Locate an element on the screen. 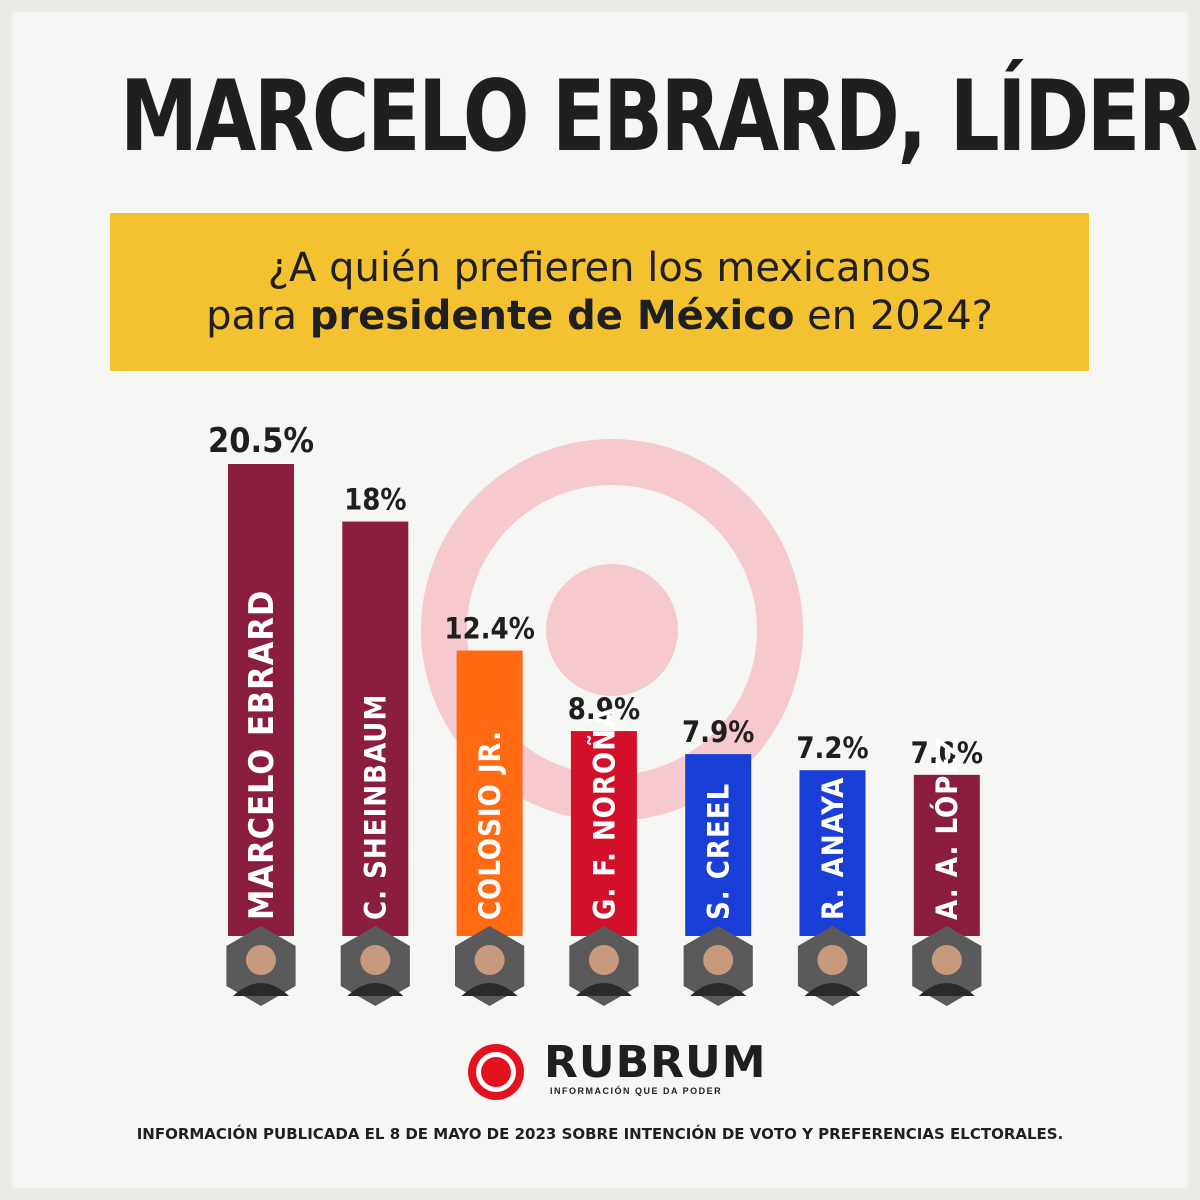 The height and width of the screenshot is (1200, 1200). bar-name-label: G. F. NOROÑA is located at coordinates (604, 813).